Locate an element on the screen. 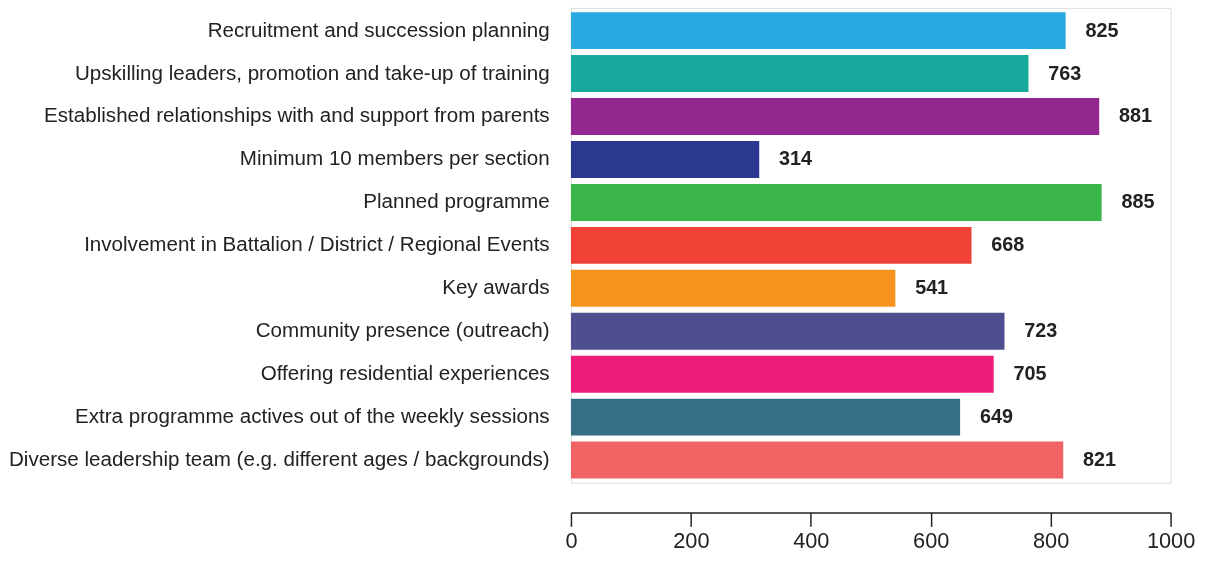 This screenshot has width=1225, height=563. x-tick-label: 1000 is located at coordinates (1171, 540).